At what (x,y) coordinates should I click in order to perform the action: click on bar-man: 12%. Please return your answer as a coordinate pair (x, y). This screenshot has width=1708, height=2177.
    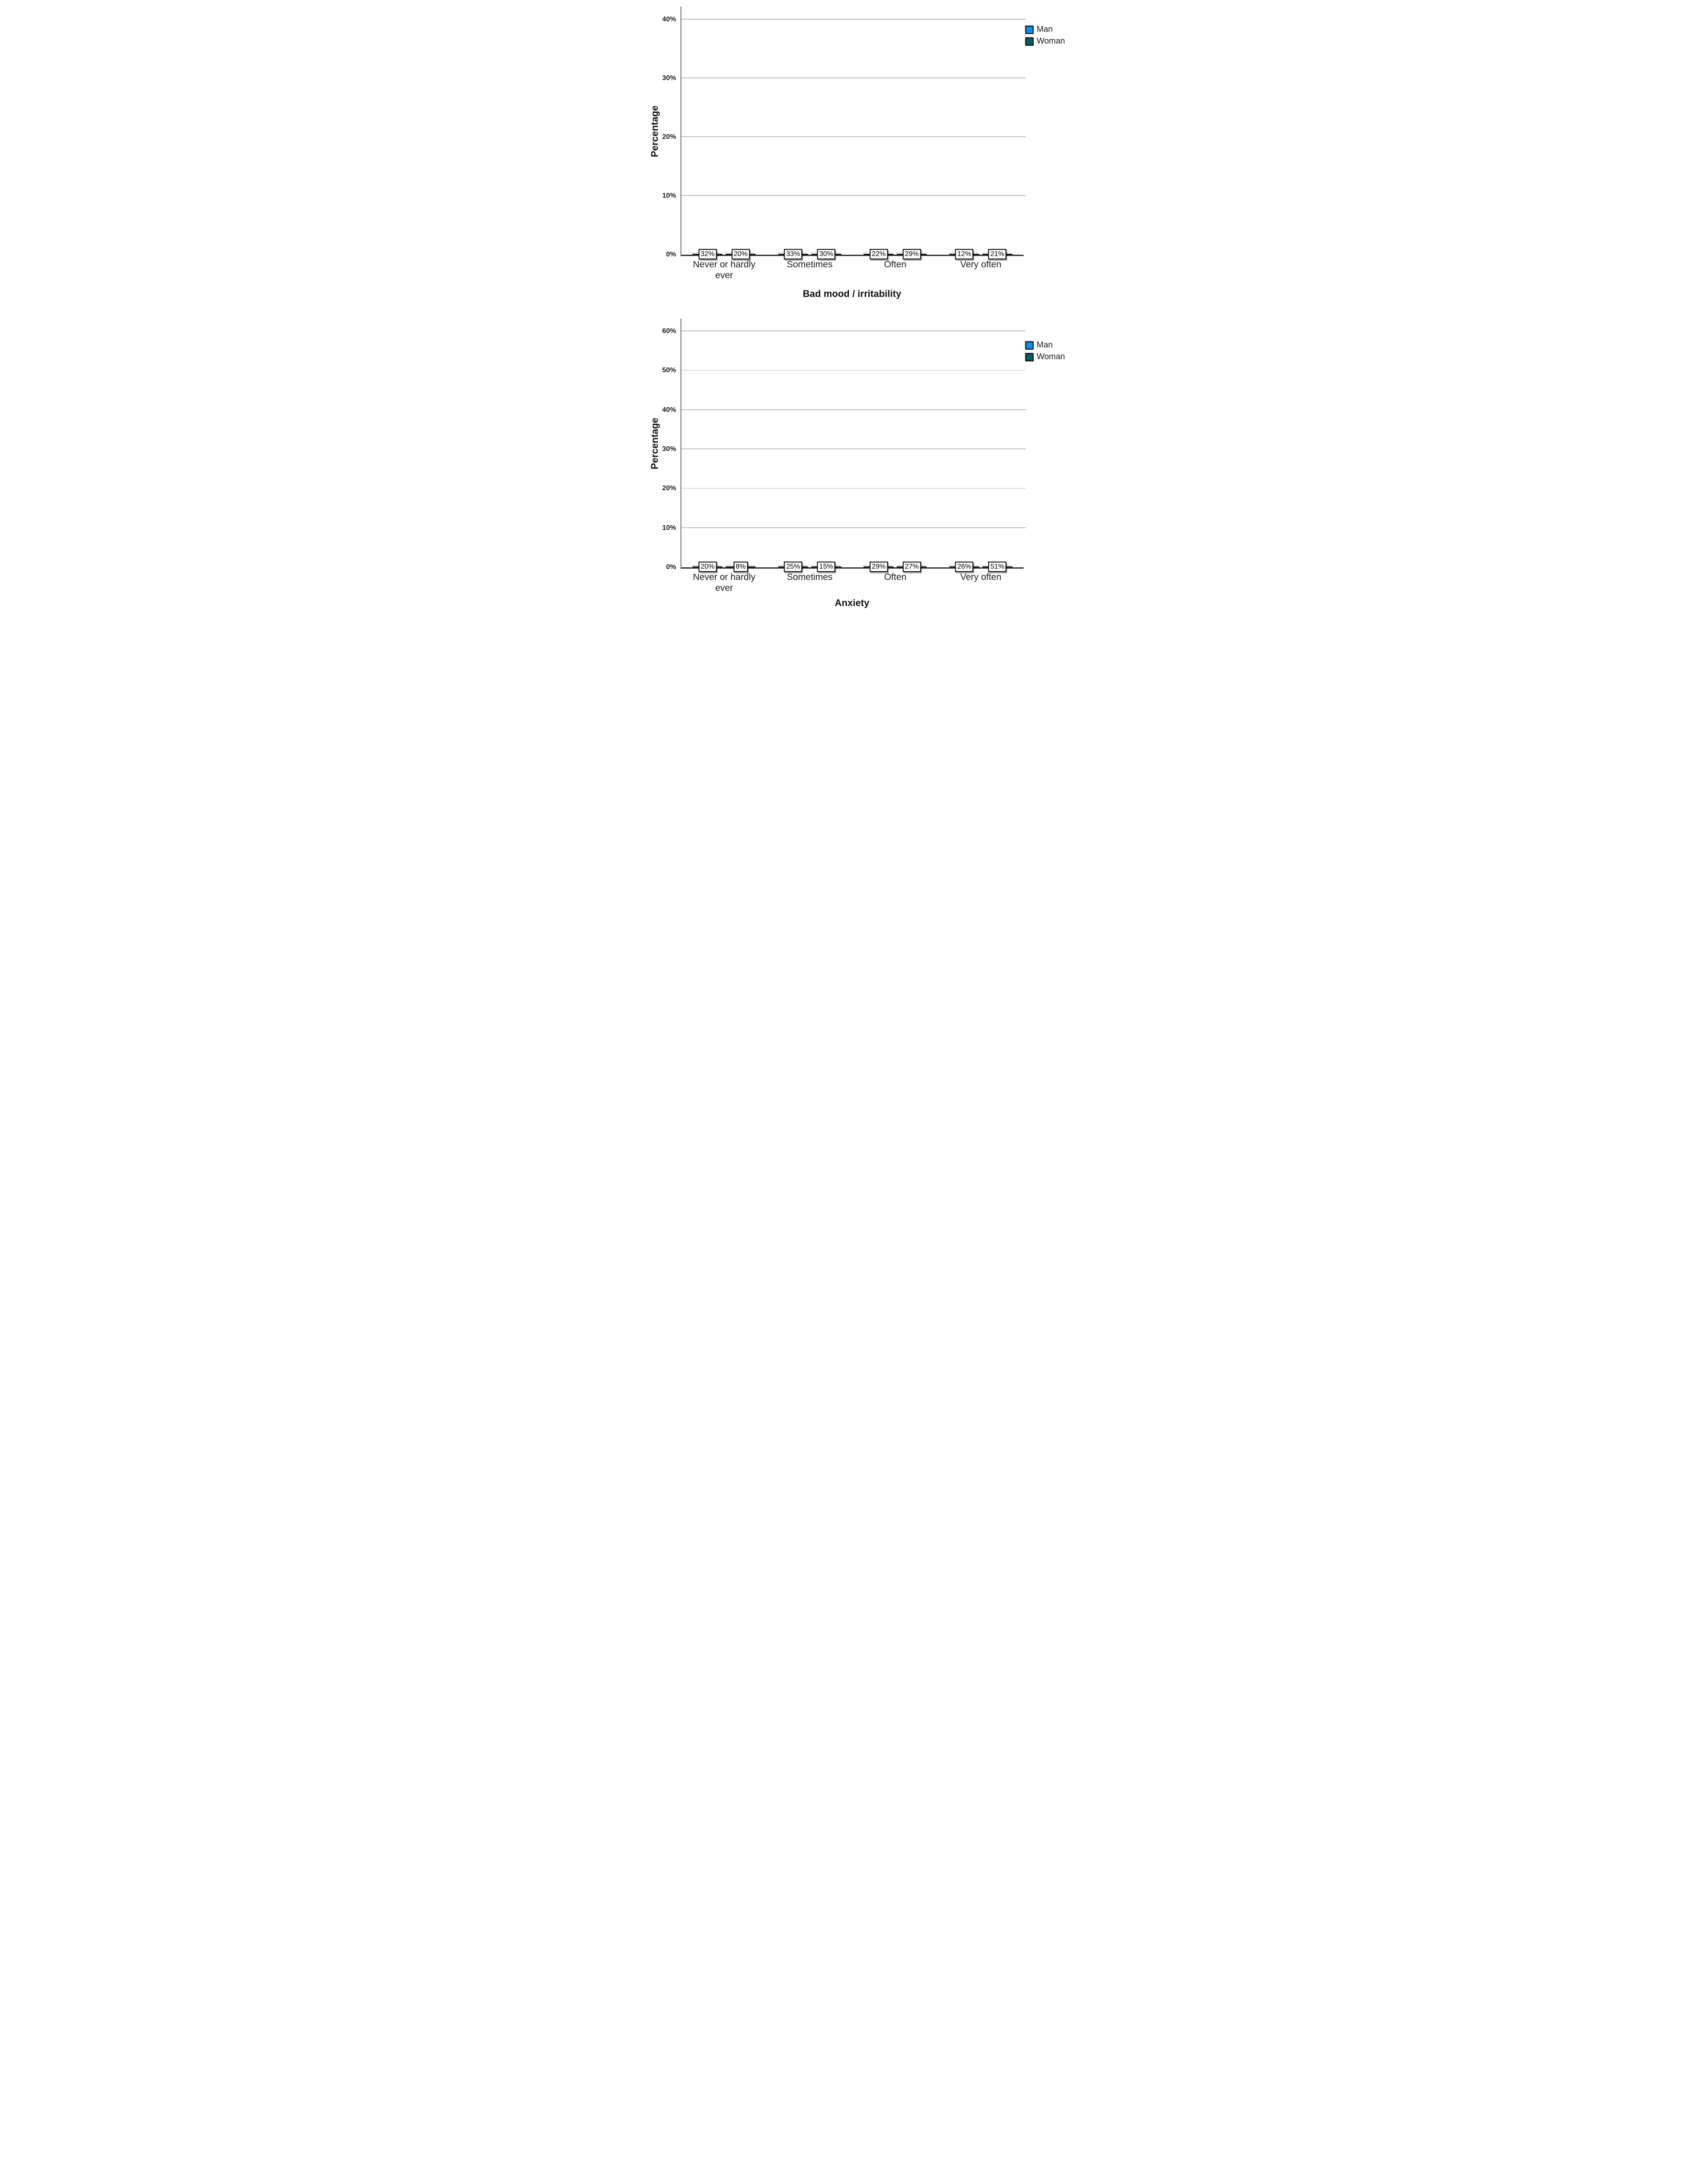
    Looking at the image, I should click on (965, 254).